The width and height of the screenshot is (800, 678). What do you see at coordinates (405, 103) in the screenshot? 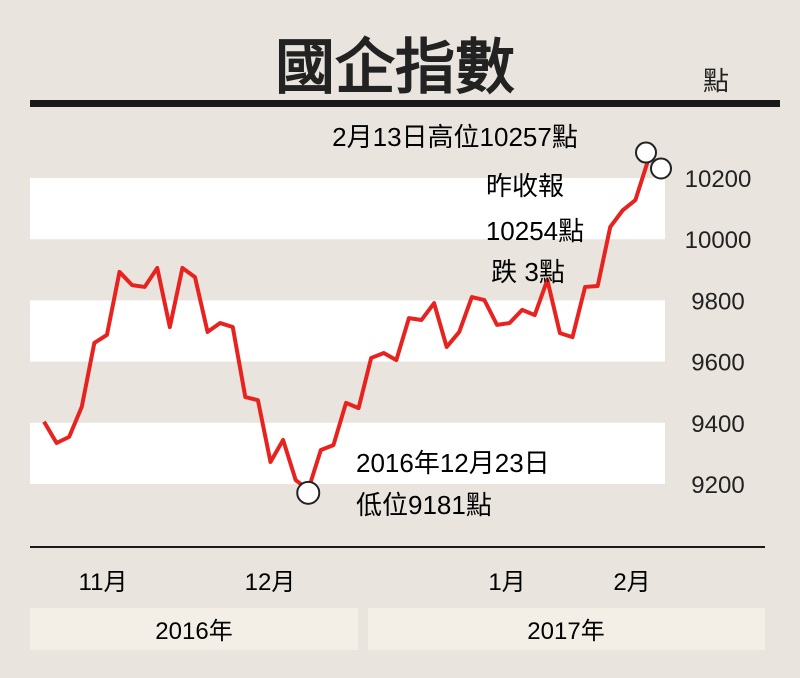
I see `title-rule` at bounding box center [405, 103].